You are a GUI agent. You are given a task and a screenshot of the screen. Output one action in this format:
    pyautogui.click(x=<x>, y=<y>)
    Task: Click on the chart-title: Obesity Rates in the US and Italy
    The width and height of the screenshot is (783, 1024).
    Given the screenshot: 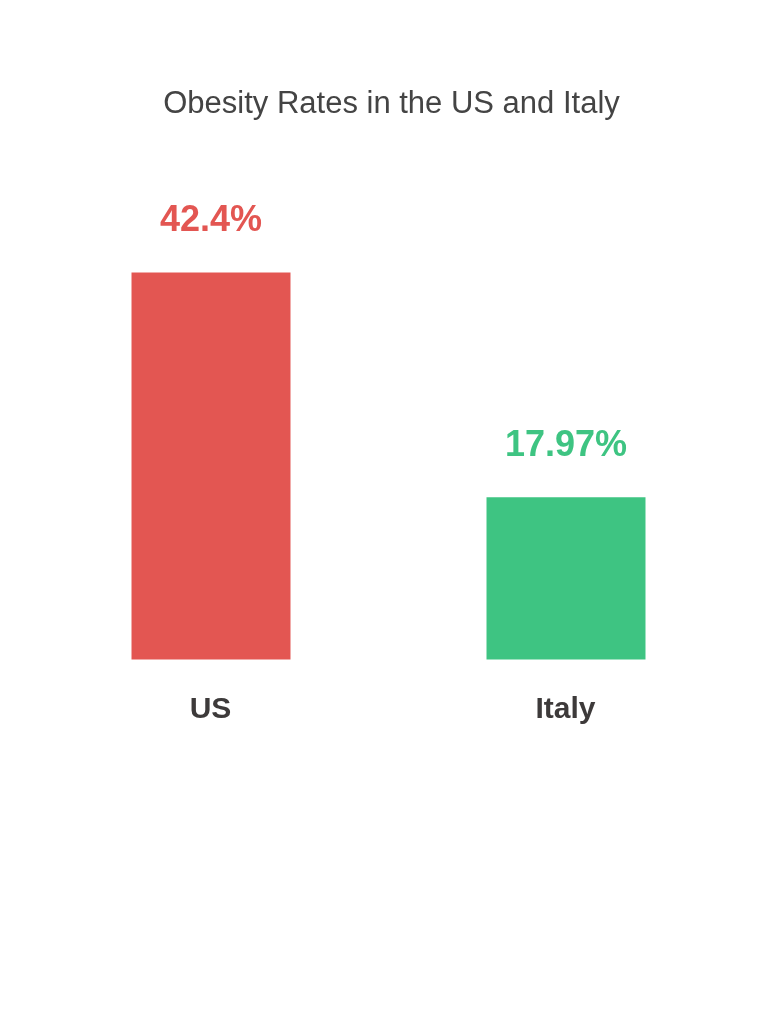 What is the action you would take?
    pyautogui.click(x=391, y=102)
    